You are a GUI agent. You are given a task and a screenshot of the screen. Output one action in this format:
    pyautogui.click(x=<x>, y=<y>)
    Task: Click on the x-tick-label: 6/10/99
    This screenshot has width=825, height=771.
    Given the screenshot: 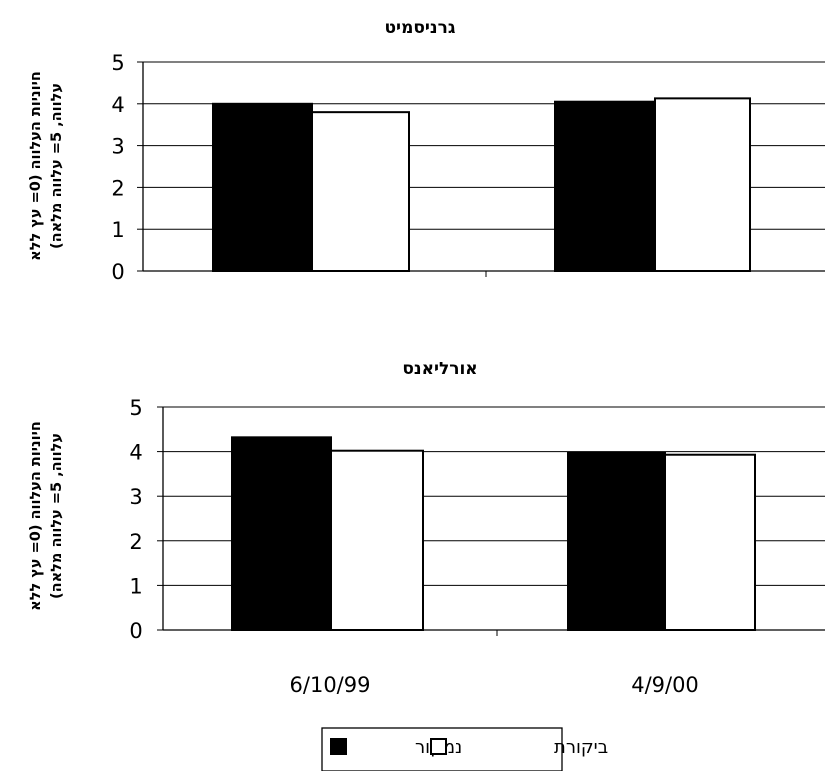 What is the action you would take?
    pyautogui.click(x=330, y=685)
    